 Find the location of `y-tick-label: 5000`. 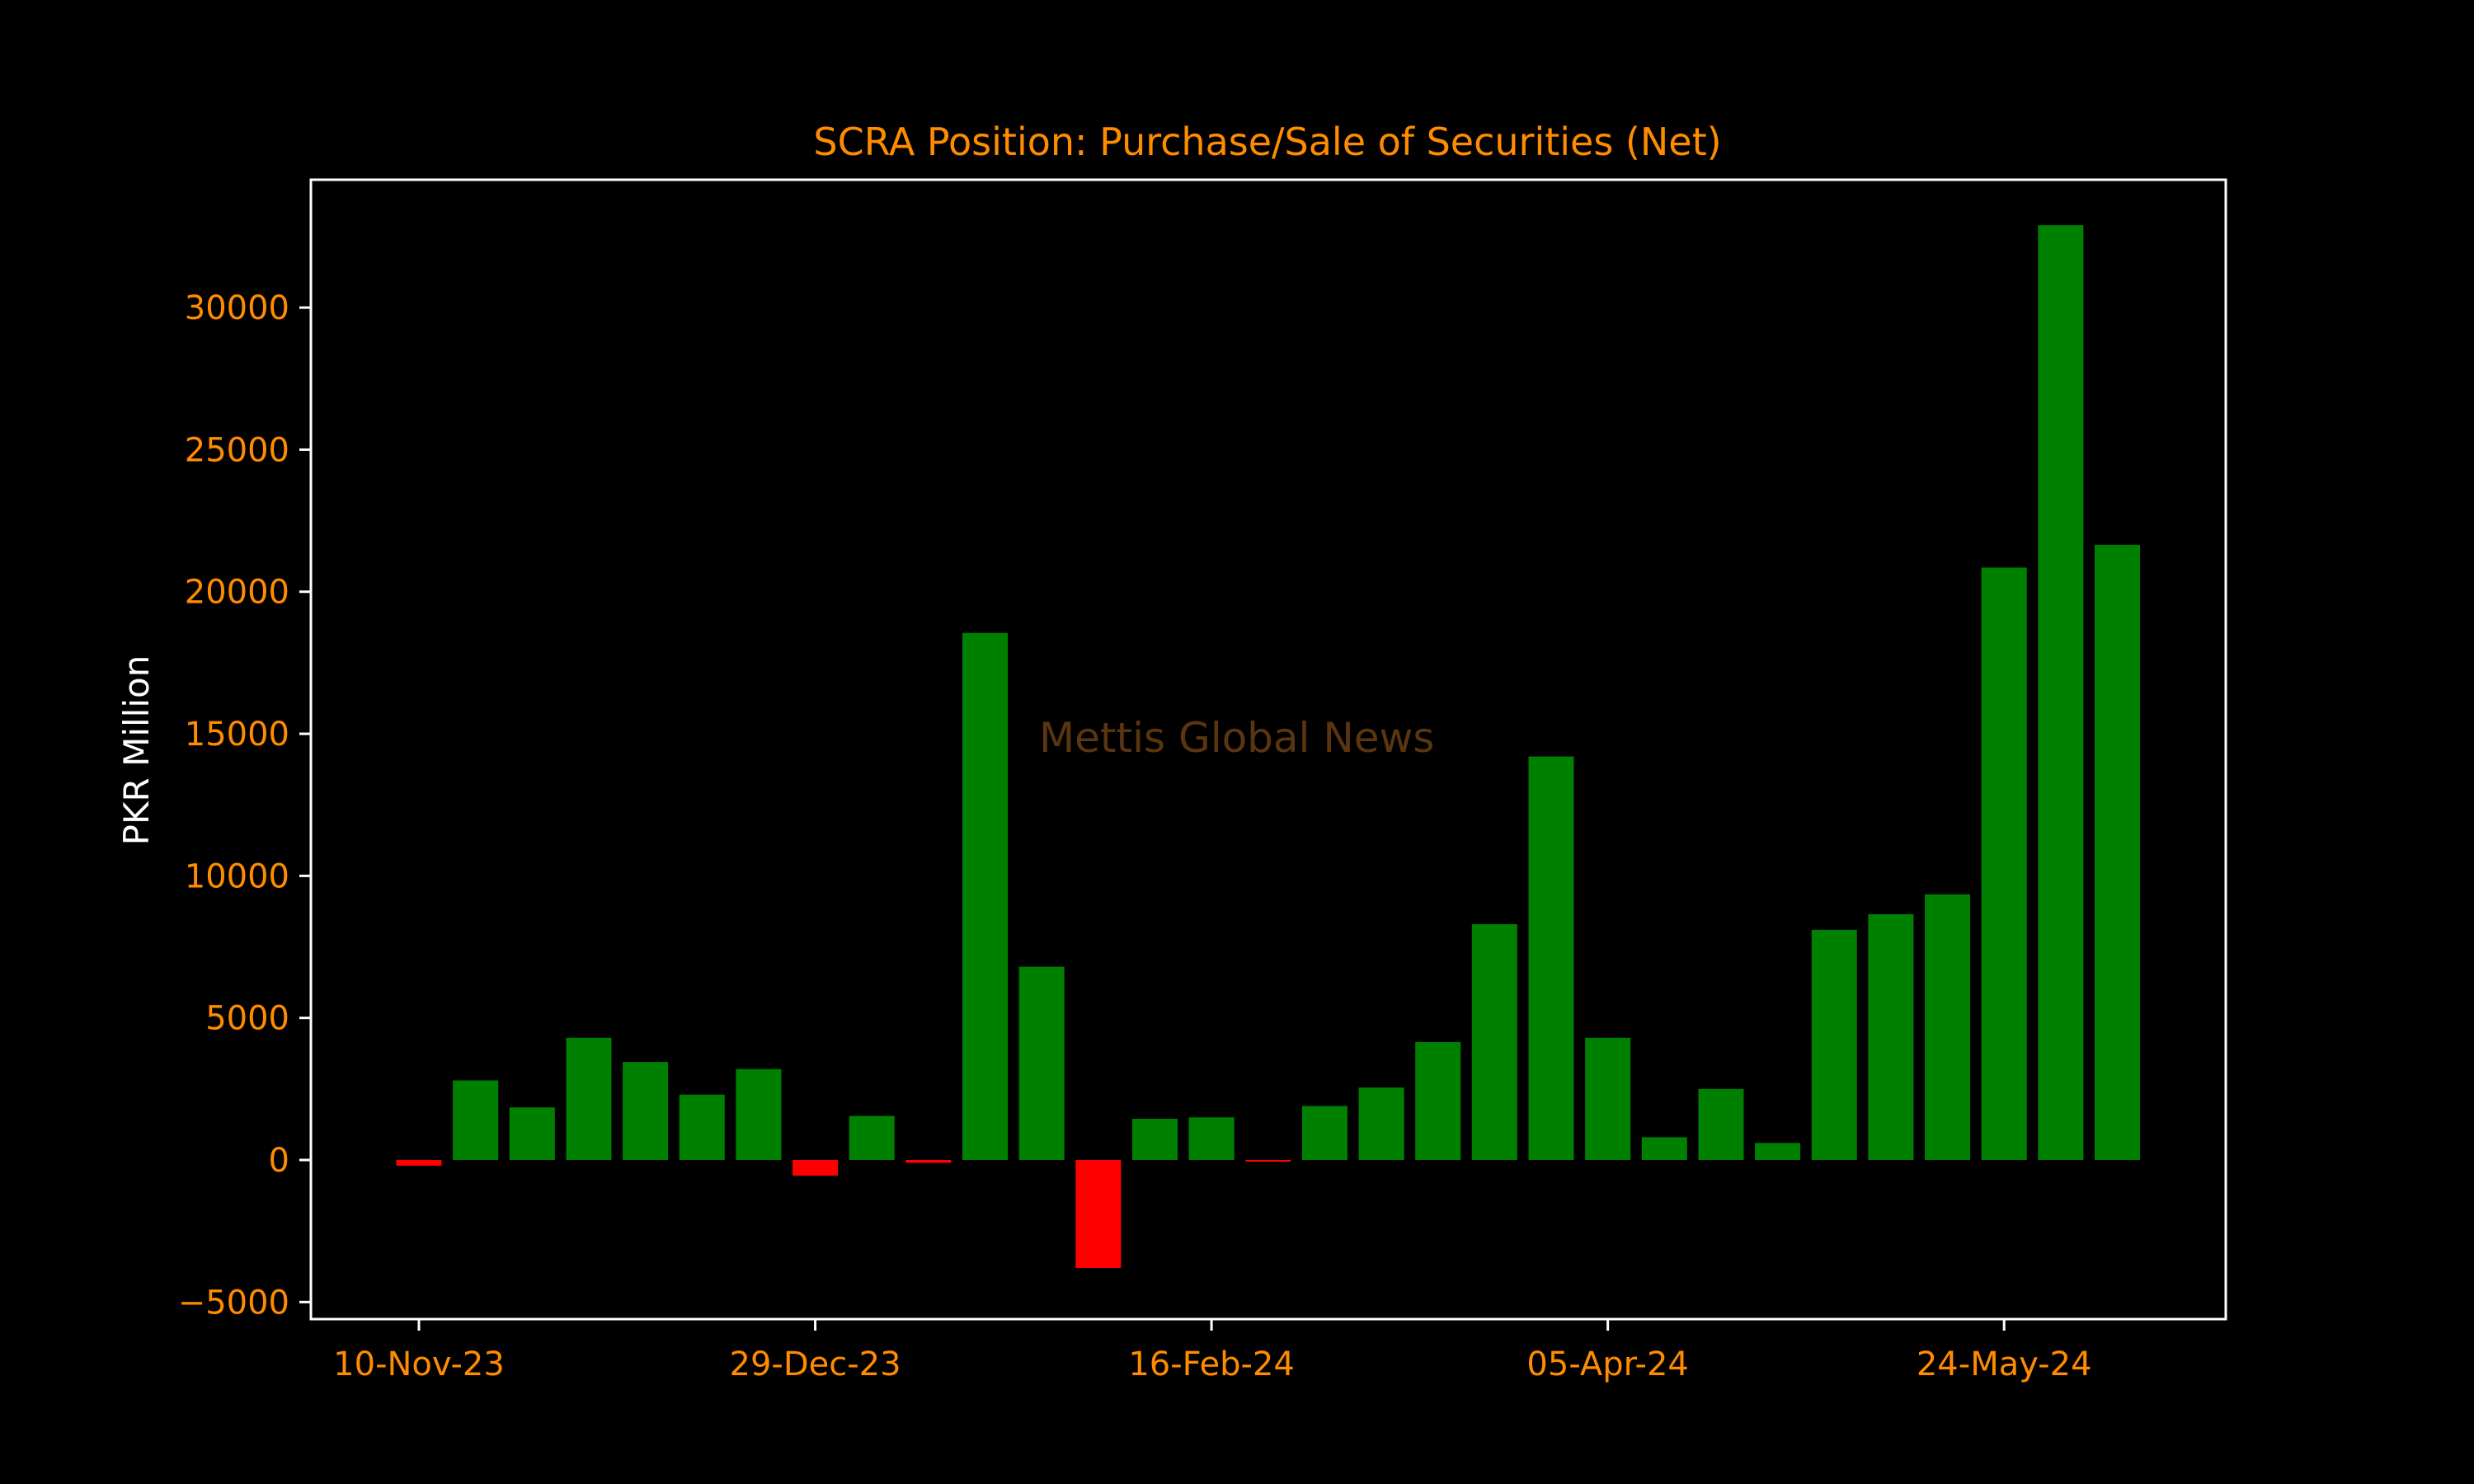

y-tick-label: 5000 is located at coordinates (247, 1019).